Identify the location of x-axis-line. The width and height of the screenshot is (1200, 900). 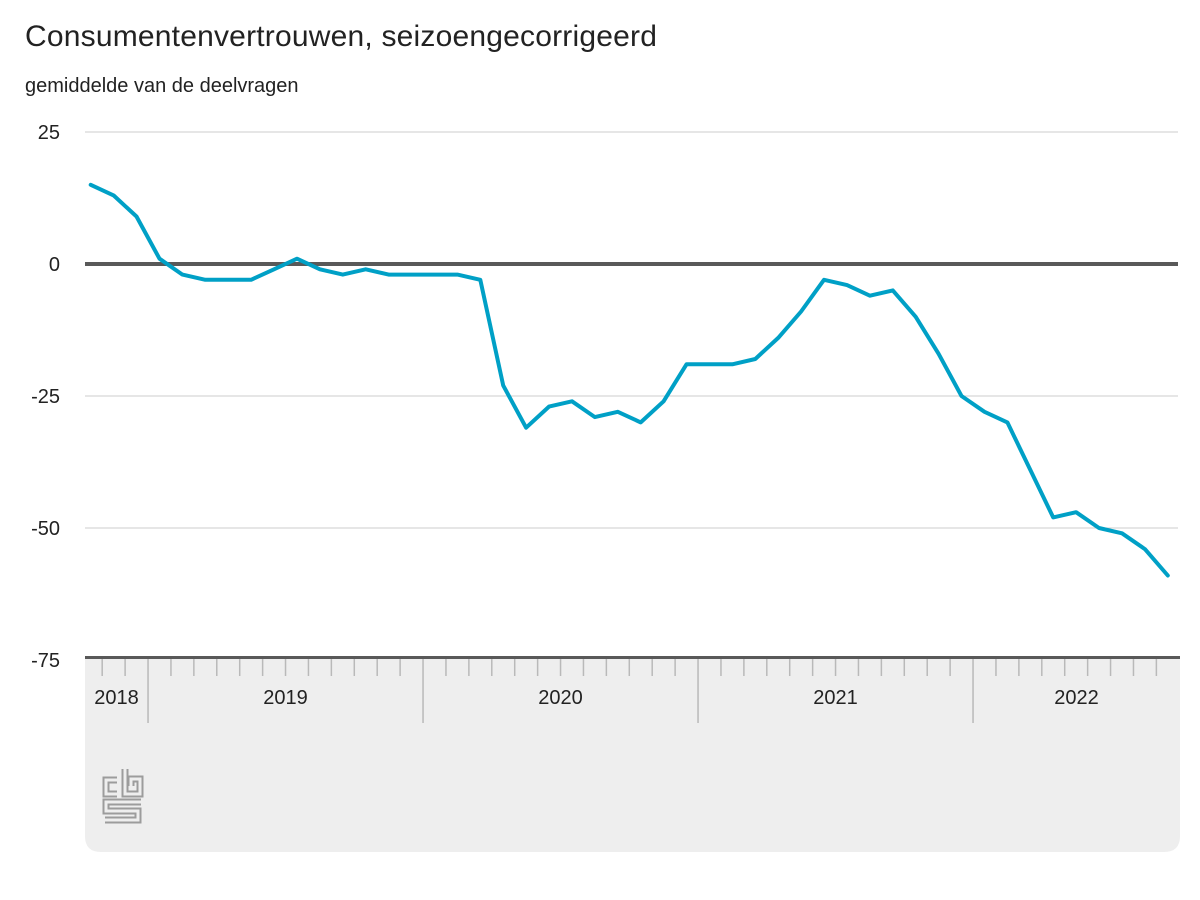
(632, 657).